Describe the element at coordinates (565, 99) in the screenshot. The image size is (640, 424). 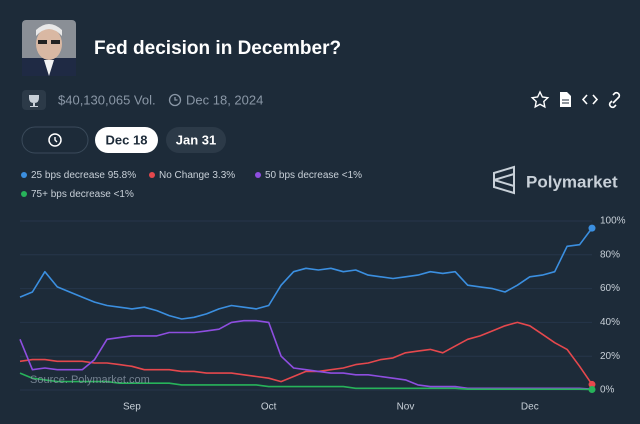
I see `document-button` at that location.